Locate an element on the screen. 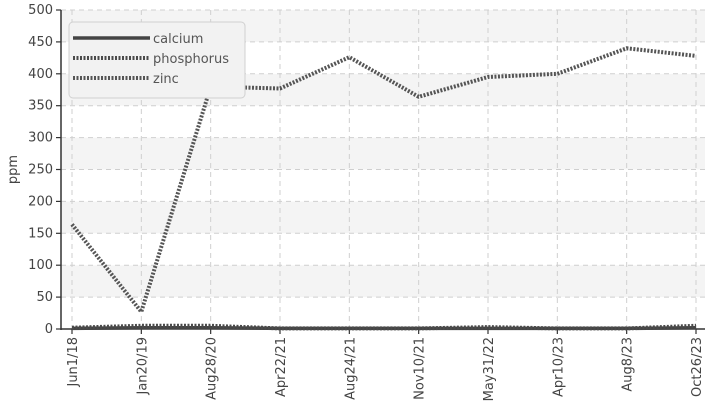 This screenshot has width=711, height=413. x-tick-label: Jun1/18 is located at coordinates (73, 362).